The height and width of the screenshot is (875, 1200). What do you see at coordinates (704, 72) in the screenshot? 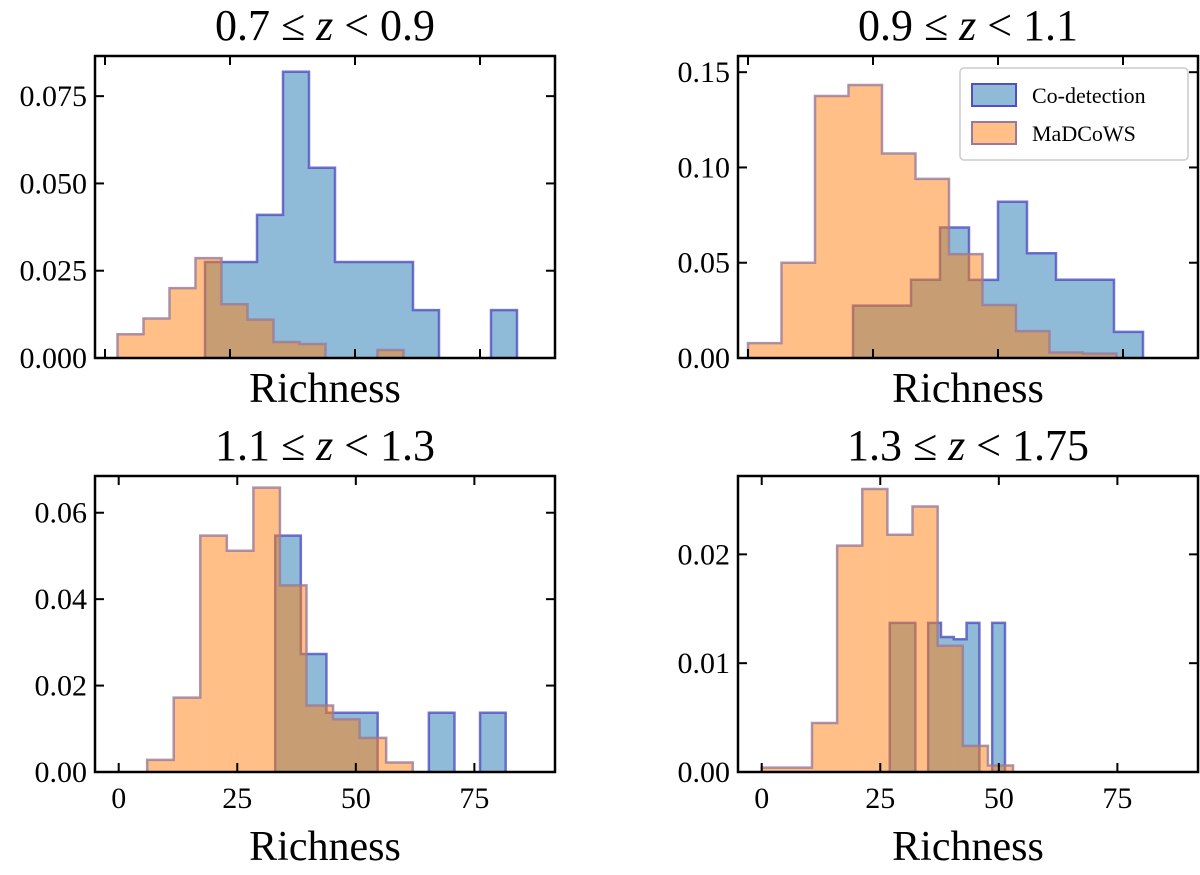
I see `y-tick-label: 0.15` at bounding box center [704, 72].